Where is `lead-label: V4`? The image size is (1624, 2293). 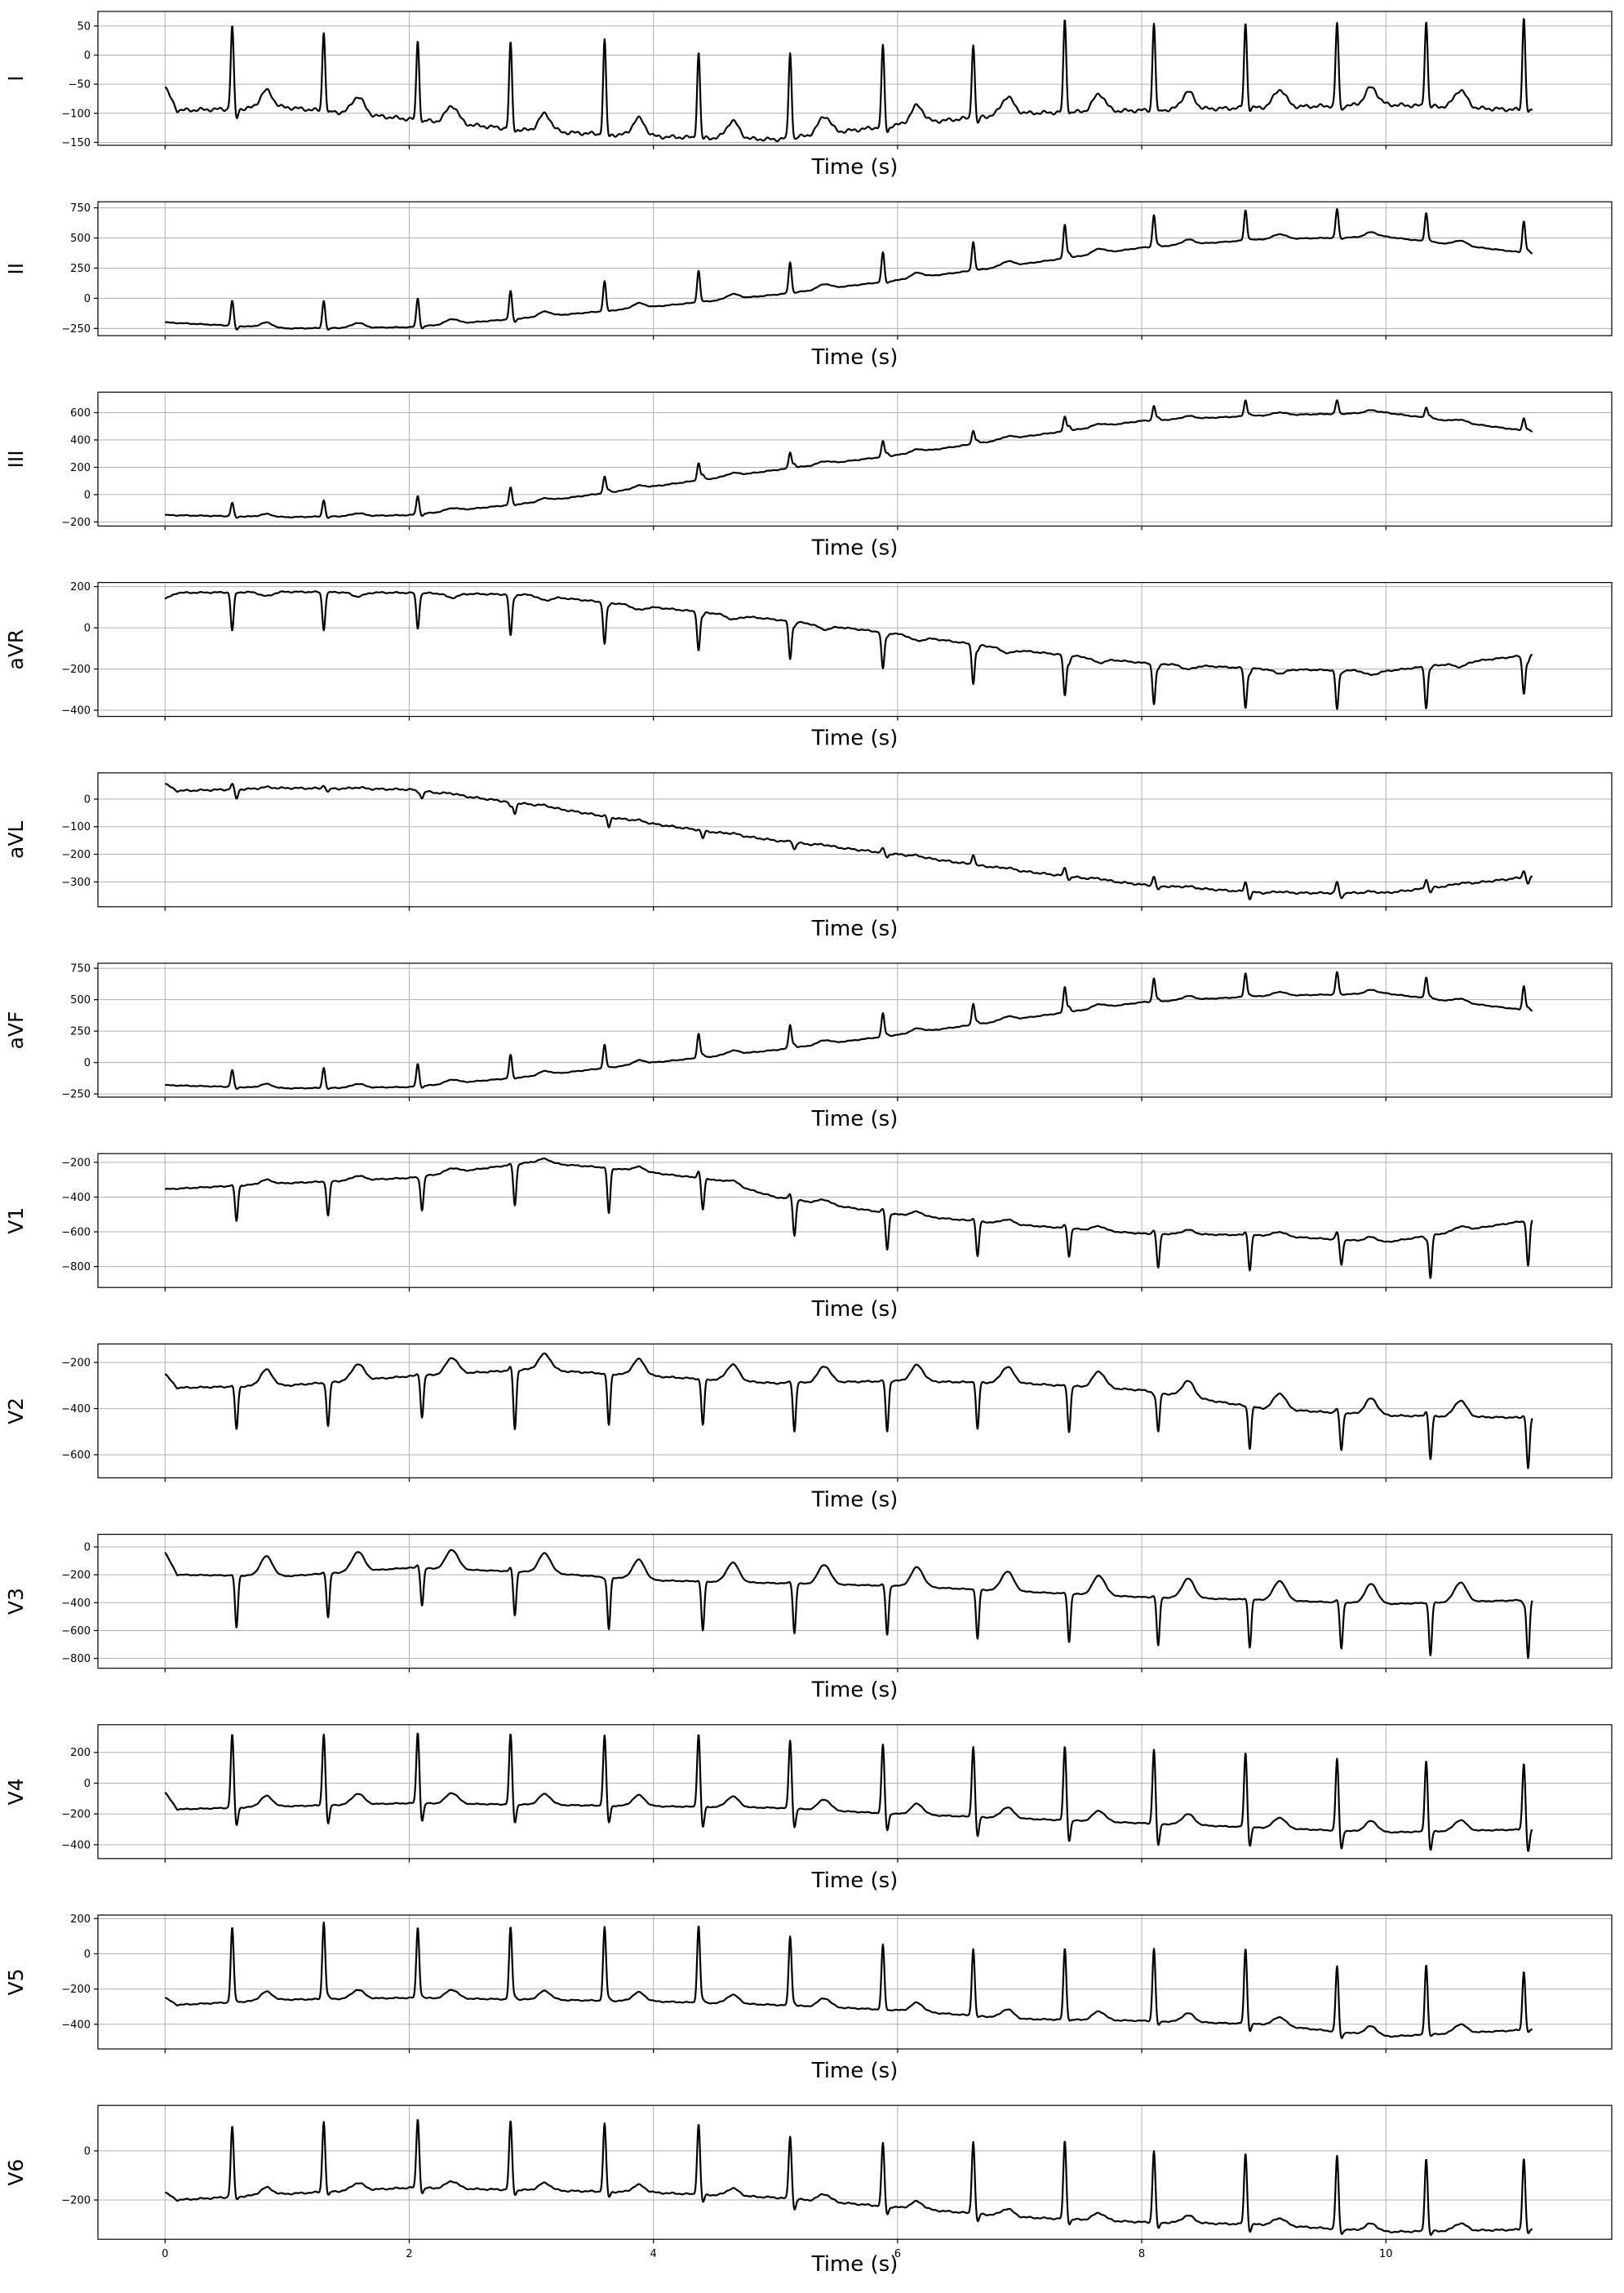
lead-label: V4 is located at coordinates (16, 1791).